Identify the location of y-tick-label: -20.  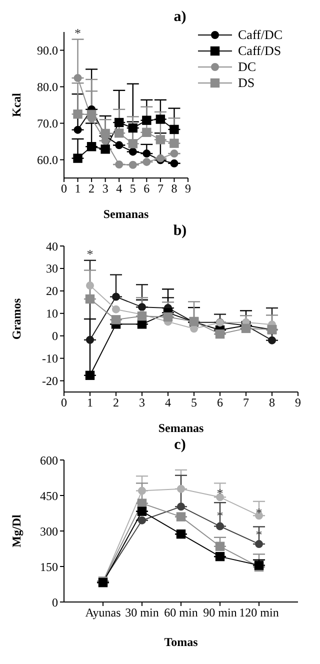
(50, 381).